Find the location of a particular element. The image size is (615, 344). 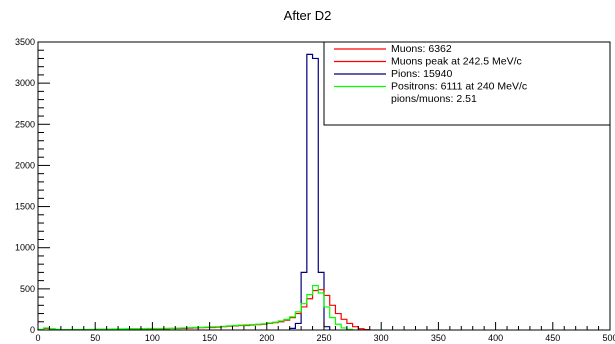

y-tick-label: 3500 is located at coordinates (25, 42).